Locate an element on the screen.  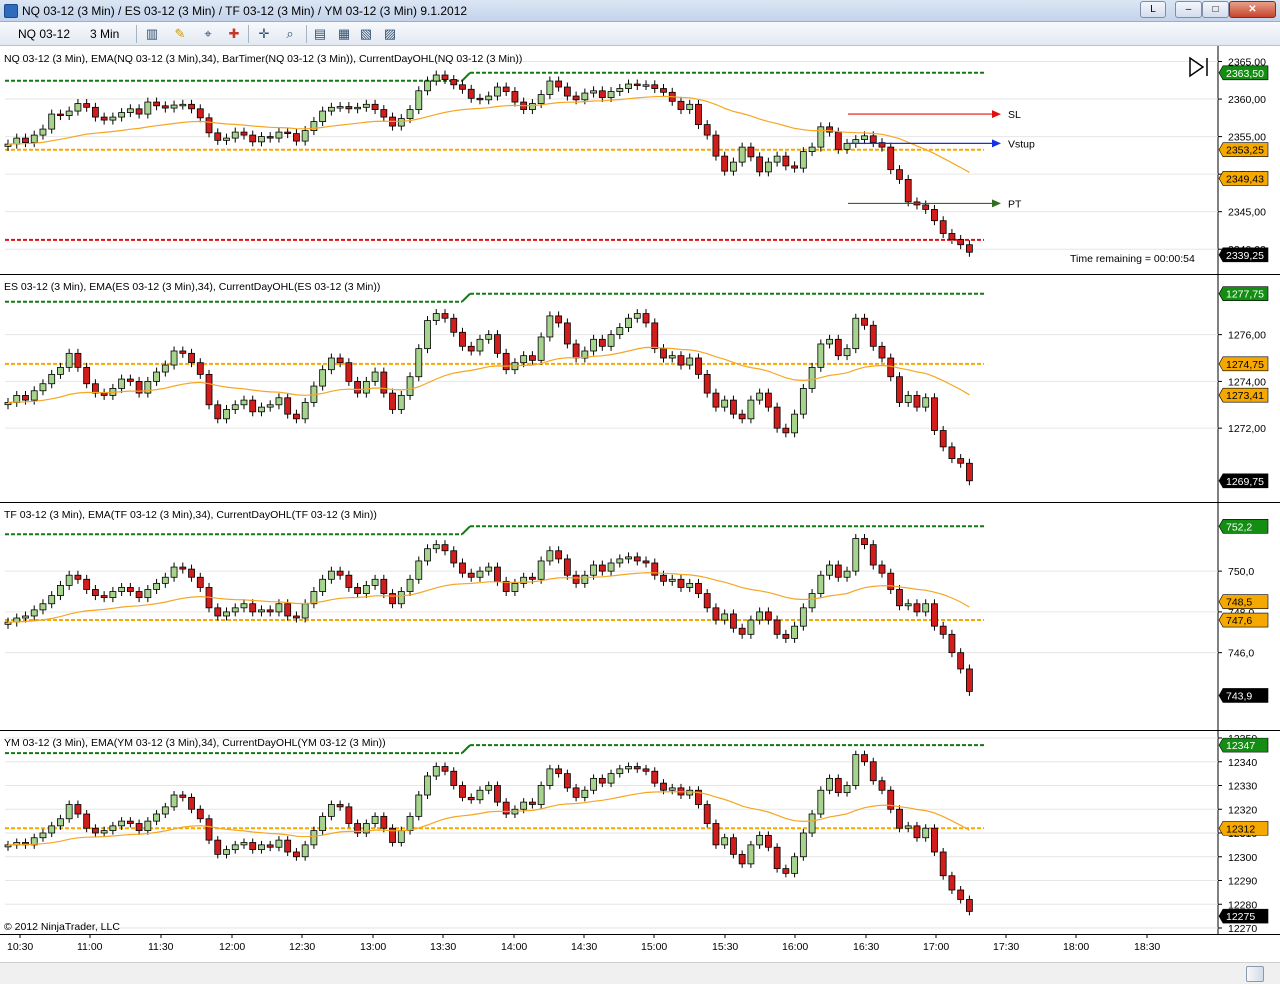
zoom-icon: ⌕ is located at coordinates (290, 33).